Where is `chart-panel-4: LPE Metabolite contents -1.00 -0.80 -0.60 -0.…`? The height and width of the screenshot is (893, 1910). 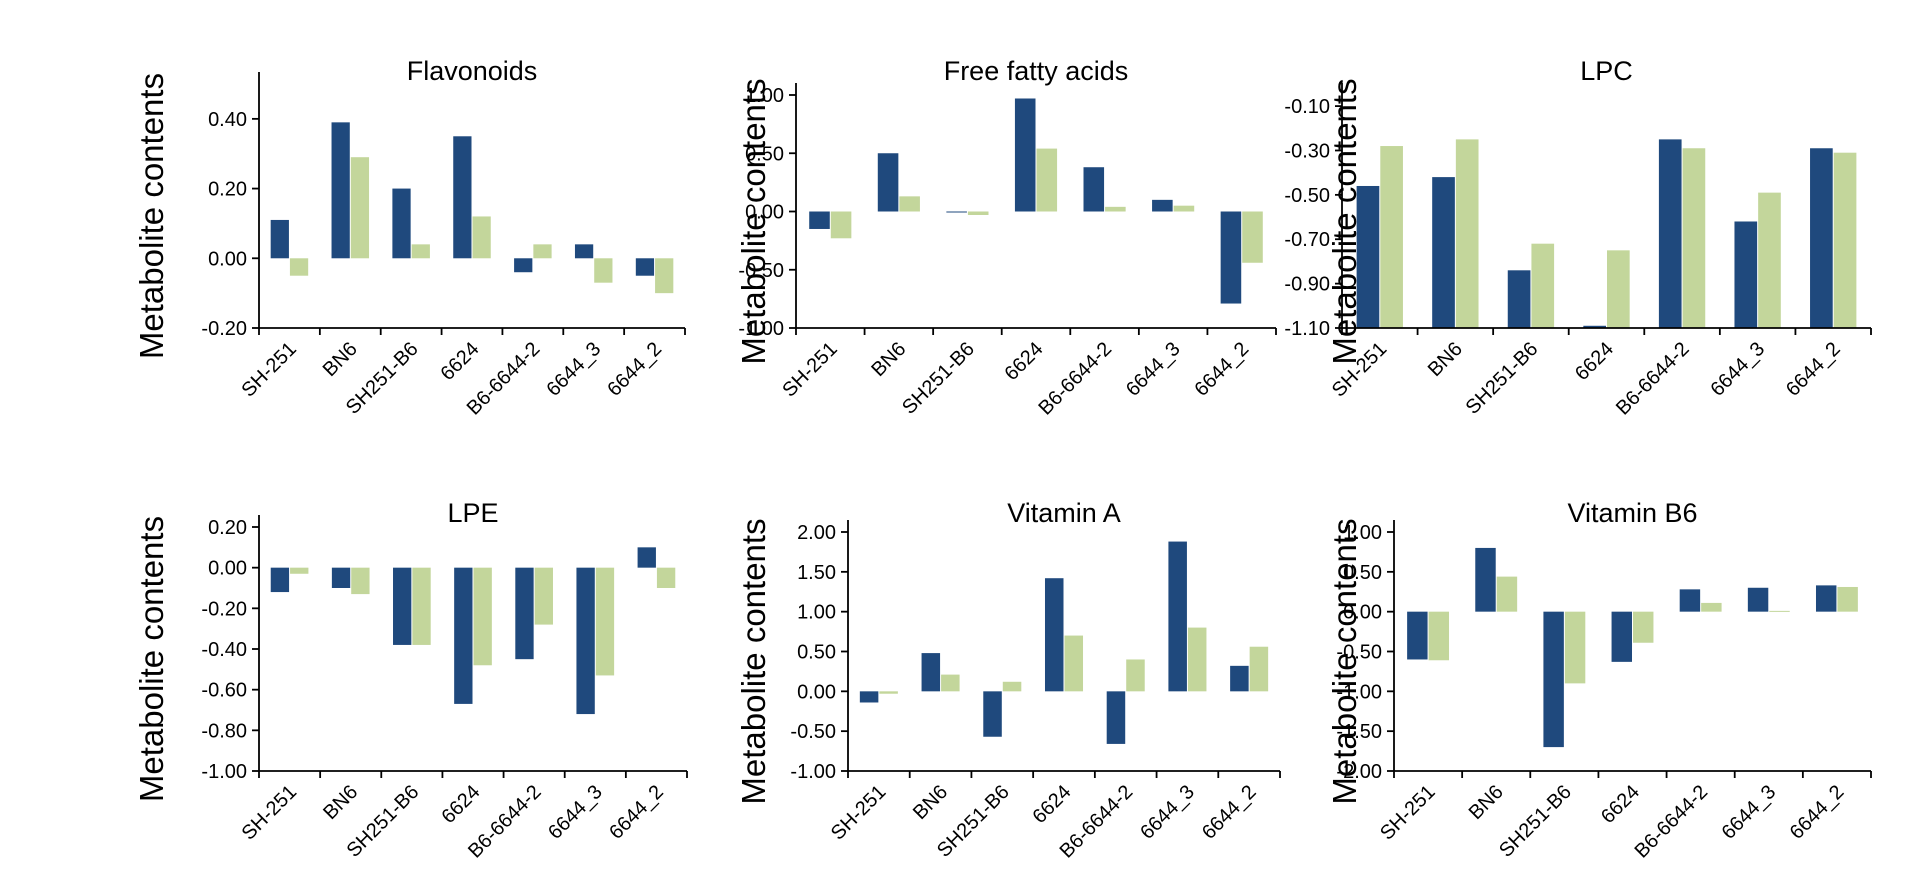 chart-panel-4: LPE Metabolite contents -1.00 -0.80 -0.60 -0.… is located at coordinates (410, 680).